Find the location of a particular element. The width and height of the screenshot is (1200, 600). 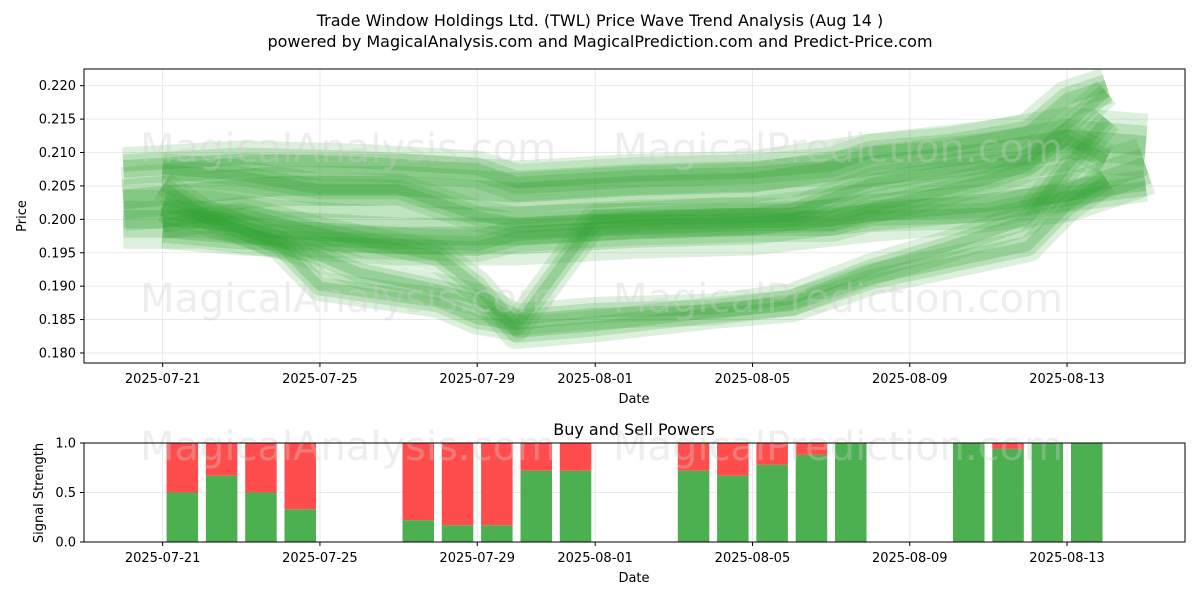

power-bars is located at coordinates (634, 492).